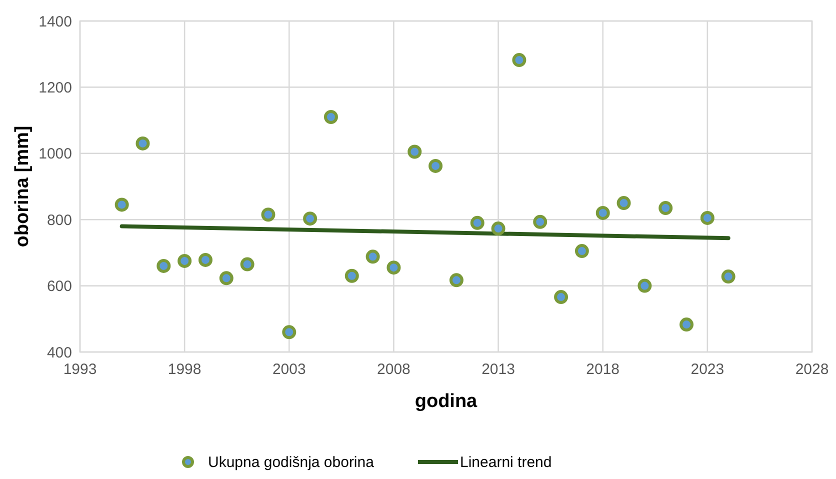 The width and height of the screenshot is (836, 479). I want to click on x-axis-title: godina, so click(446, 401).